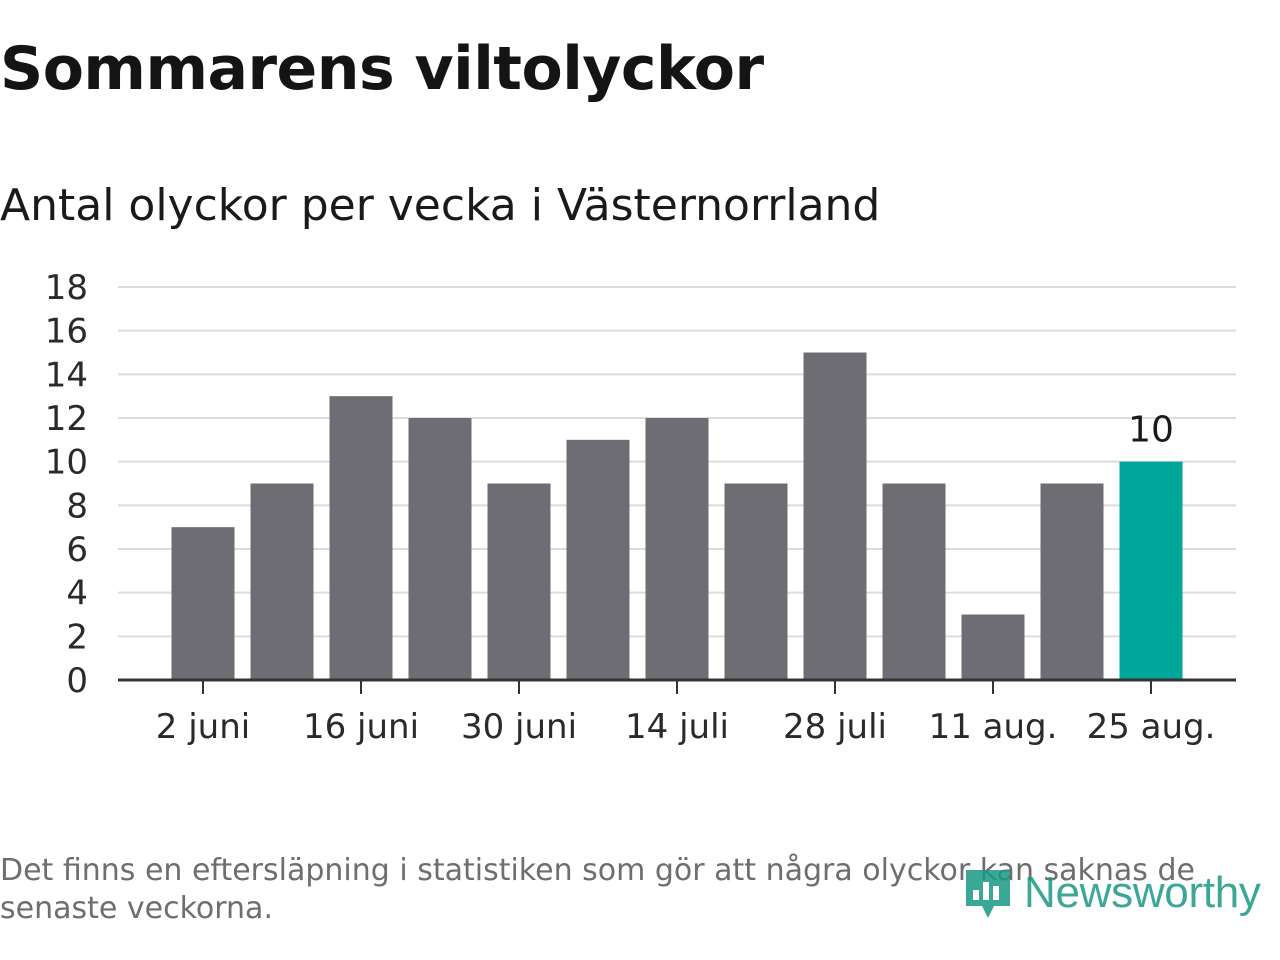  What do you see at coordinates (519, 727) in the screenshot?
I see `x-tick-label: 30 juni` at bounding box center [519, 727].